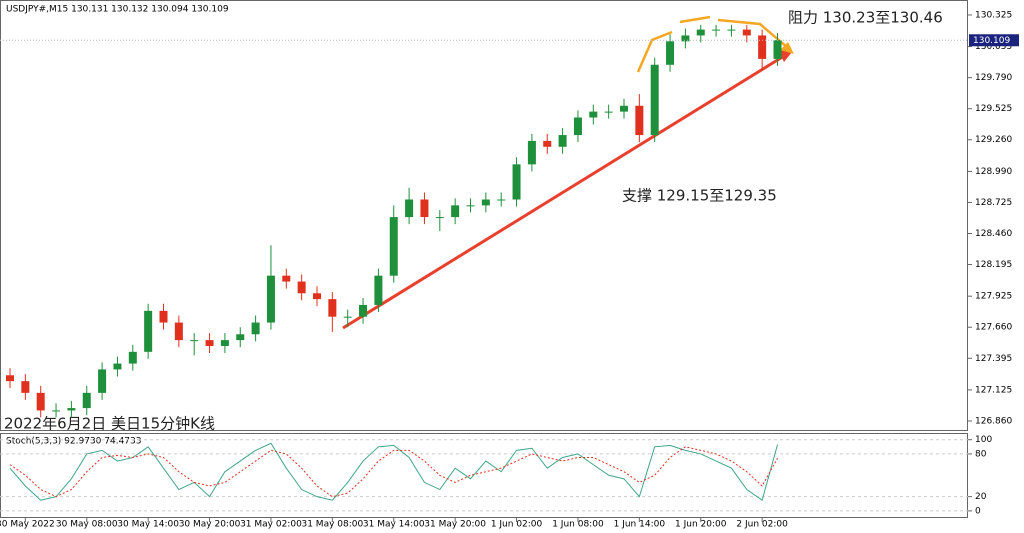 This screenshot has width=1024, height=533. What do you see at coordinates (455, 525) in the screenshot?
I see `x-tick-label: 31 May 20:00` at bounding box center [455, 525].